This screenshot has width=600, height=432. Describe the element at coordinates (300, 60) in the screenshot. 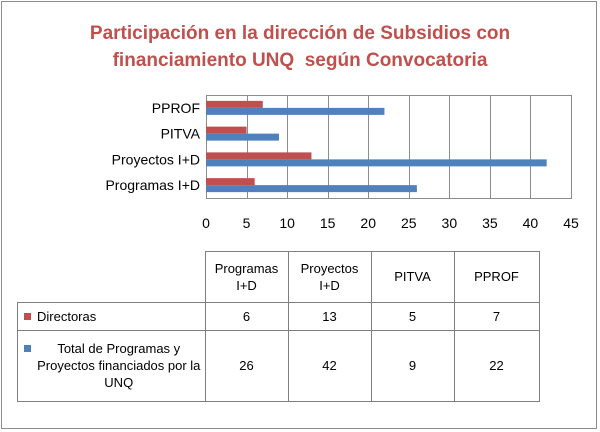

I see `chart-title-line-2: financiamiento UNQ según Convocatoria` at that location.